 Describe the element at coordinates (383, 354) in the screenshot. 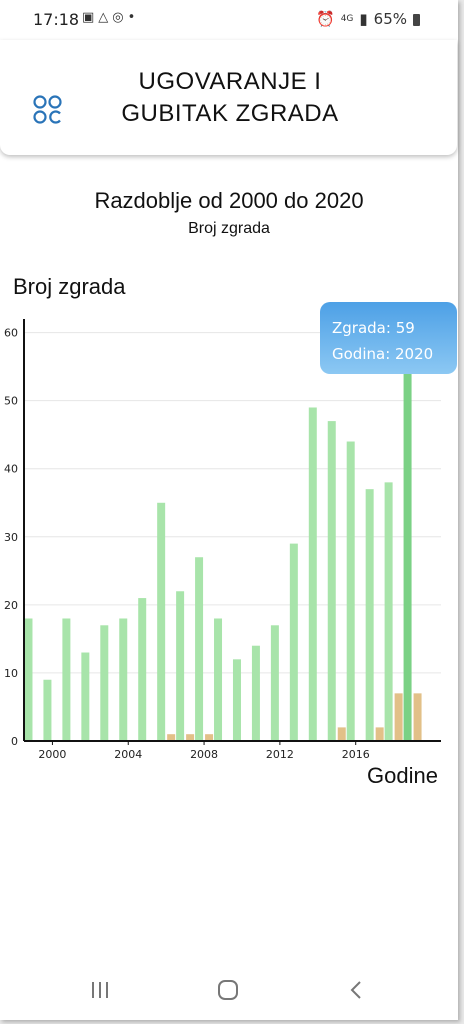

I see `tooltip-year: Godina: 2020` at that location.